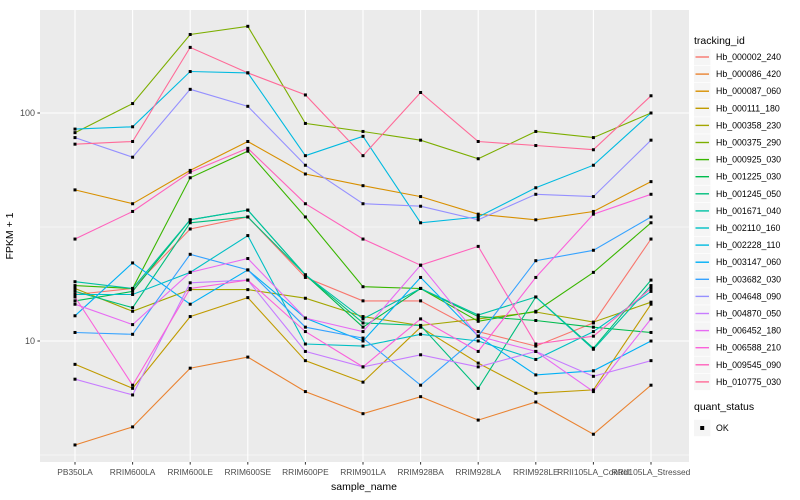  Describe the element at coordinates (748, 314) in the screenshot. I see `legend-label-Hb_004870_050: Hb_004870_050` at that location.